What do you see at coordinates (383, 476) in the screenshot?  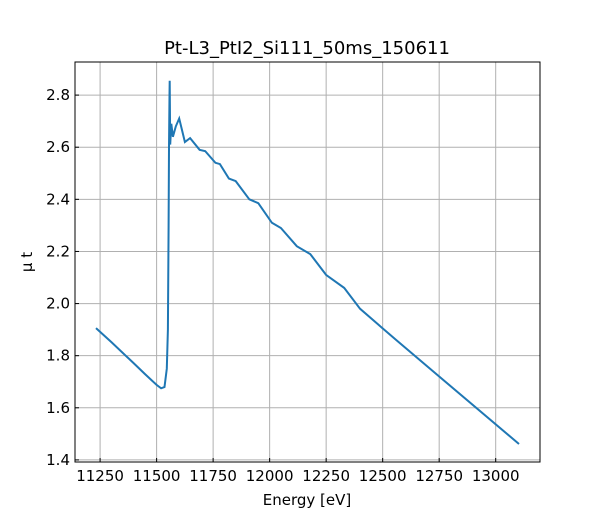 I see `x-tick-label: 12500` at bounding box center [383, 476].